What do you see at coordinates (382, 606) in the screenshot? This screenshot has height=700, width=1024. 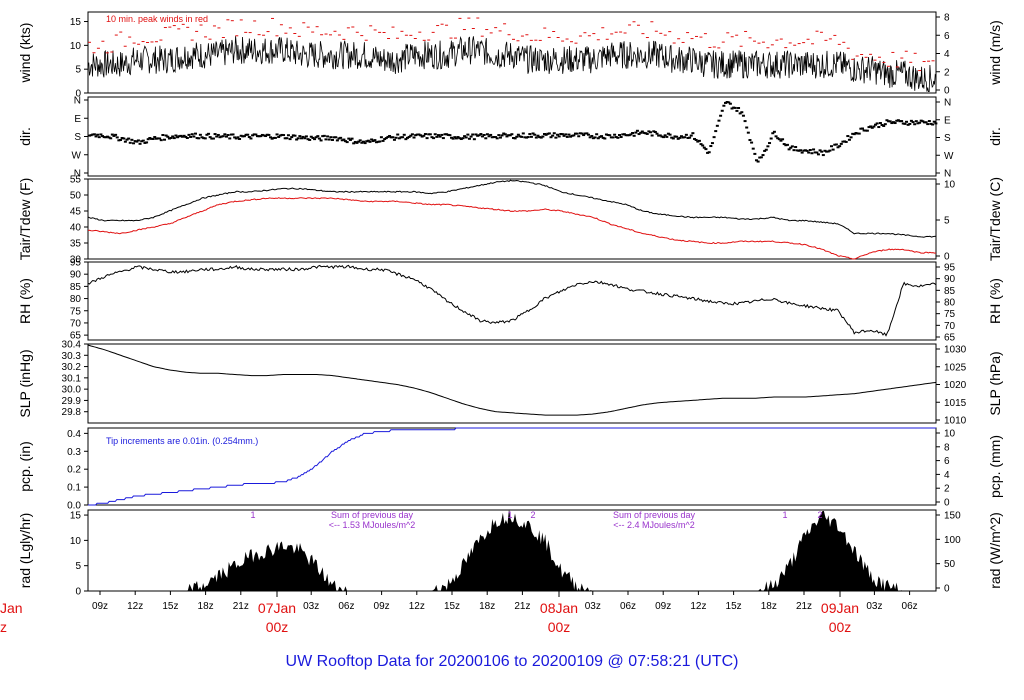 I see `x-tick-label: 09z` at bounding box center [382, 606].